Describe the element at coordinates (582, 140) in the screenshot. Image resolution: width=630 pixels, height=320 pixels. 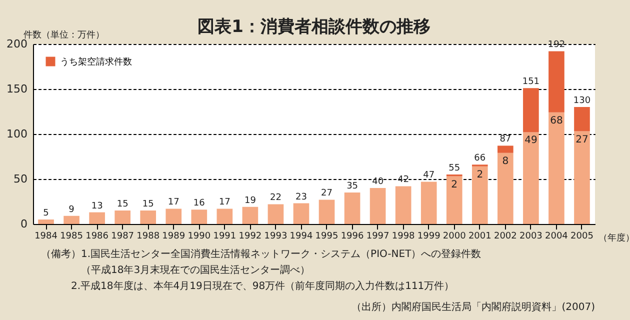
I see `data-label: 27` at that location.